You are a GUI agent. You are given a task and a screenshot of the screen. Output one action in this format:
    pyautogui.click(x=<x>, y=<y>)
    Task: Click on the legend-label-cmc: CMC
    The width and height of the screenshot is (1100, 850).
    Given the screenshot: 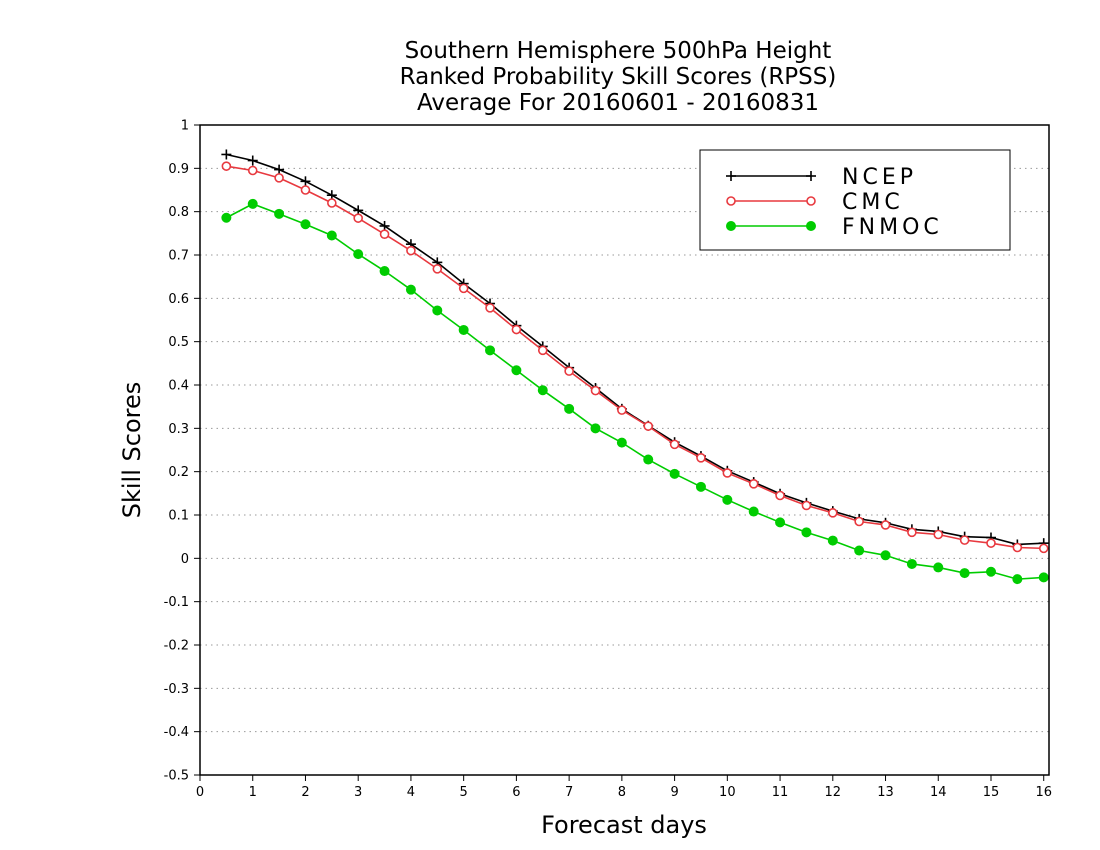 What is the action you would take?
    pyautogui.click(x=873, y=202)
    